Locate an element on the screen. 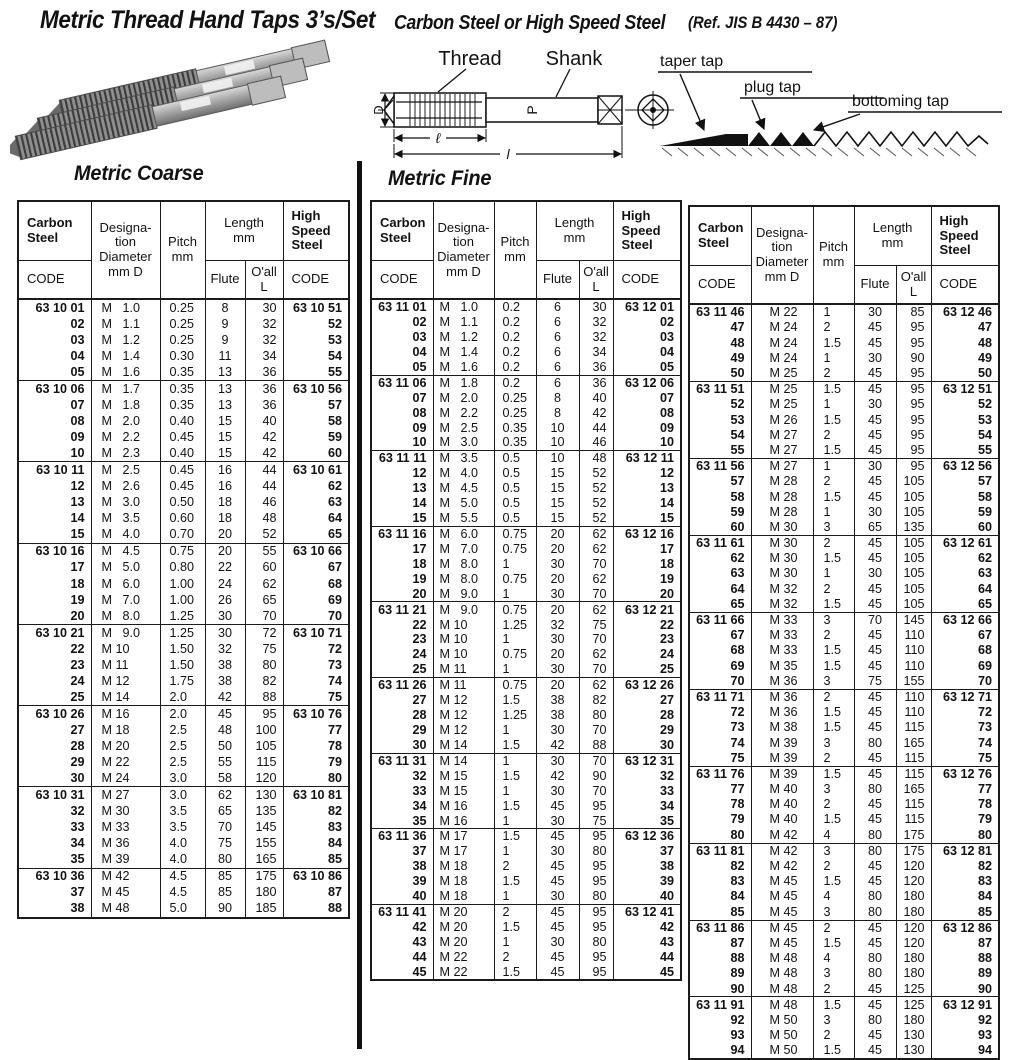 The height and width of the screenshot is (1060, 1016). cell-hss-code: 63 12 61 is located at coordinates (965, 543).